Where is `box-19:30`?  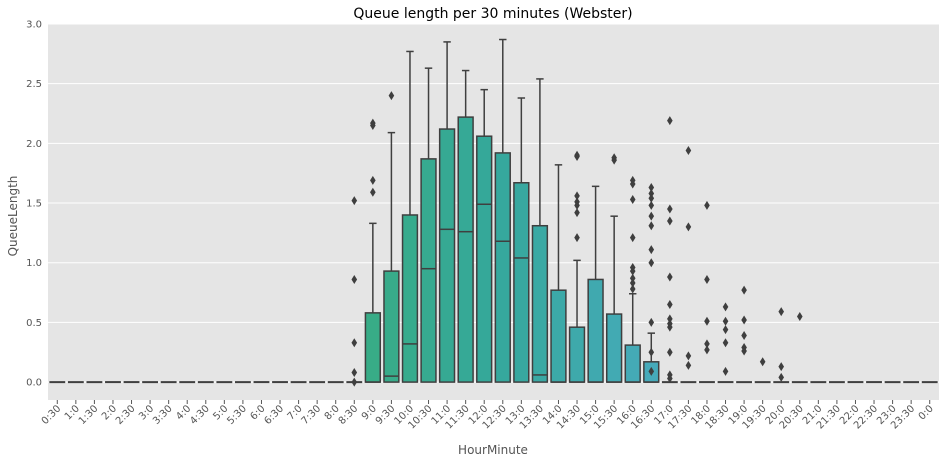 box-19:30 is located at coordinates (762, 370).